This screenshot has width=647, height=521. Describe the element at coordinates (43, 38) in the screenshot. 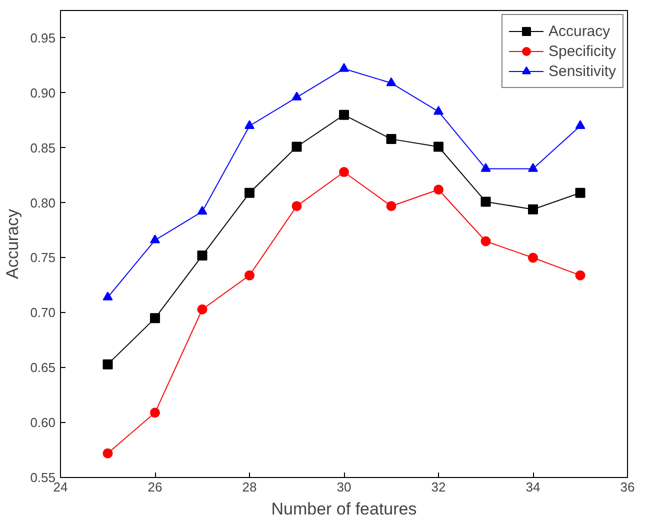

I see `y-tick-label: 0.95` at that location.